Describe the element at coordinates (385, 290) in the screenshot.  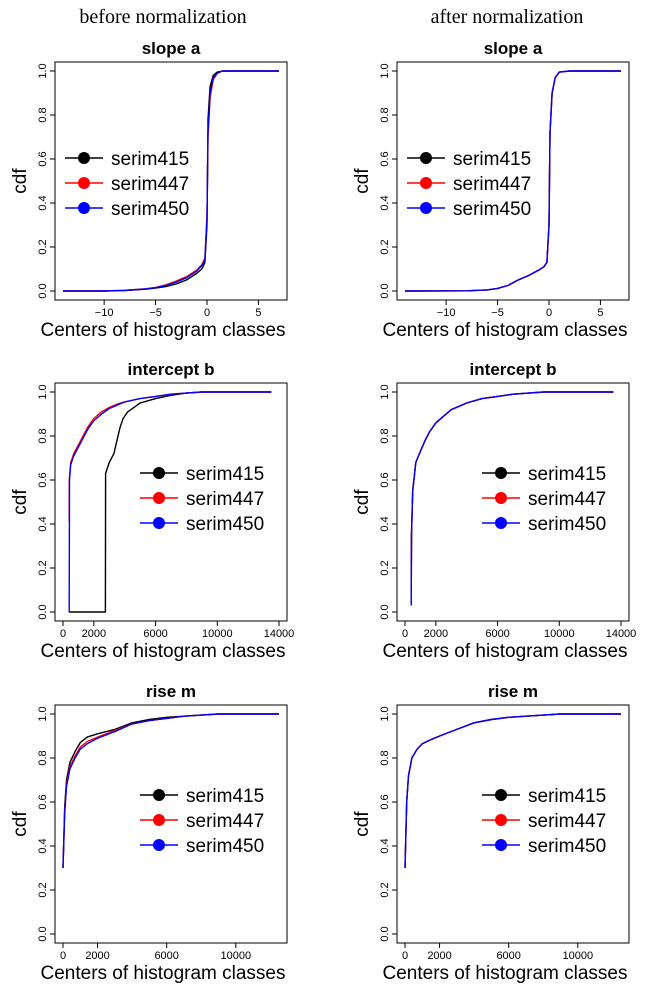
I see `y-tick-label: 0.0` at that location.